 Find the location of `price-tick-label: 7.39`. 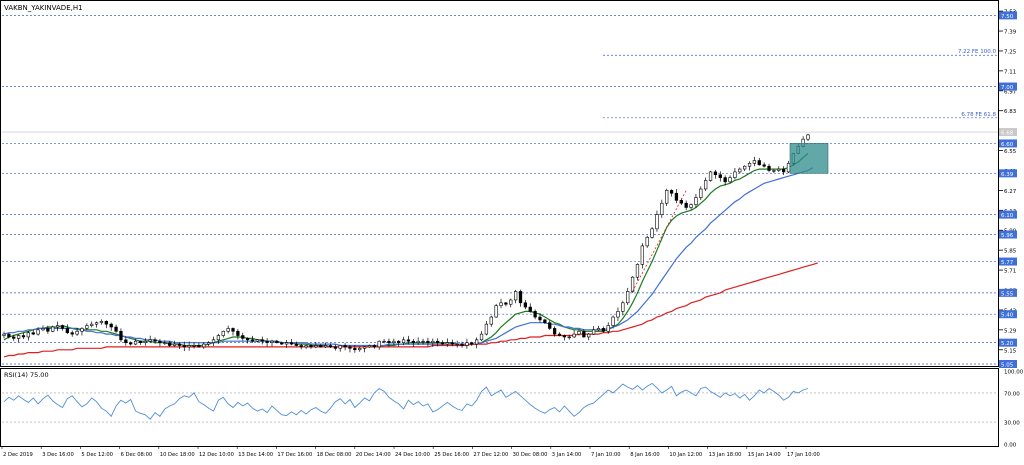

price-tick-label: 7.39 is located at coordinates (1010, 33).